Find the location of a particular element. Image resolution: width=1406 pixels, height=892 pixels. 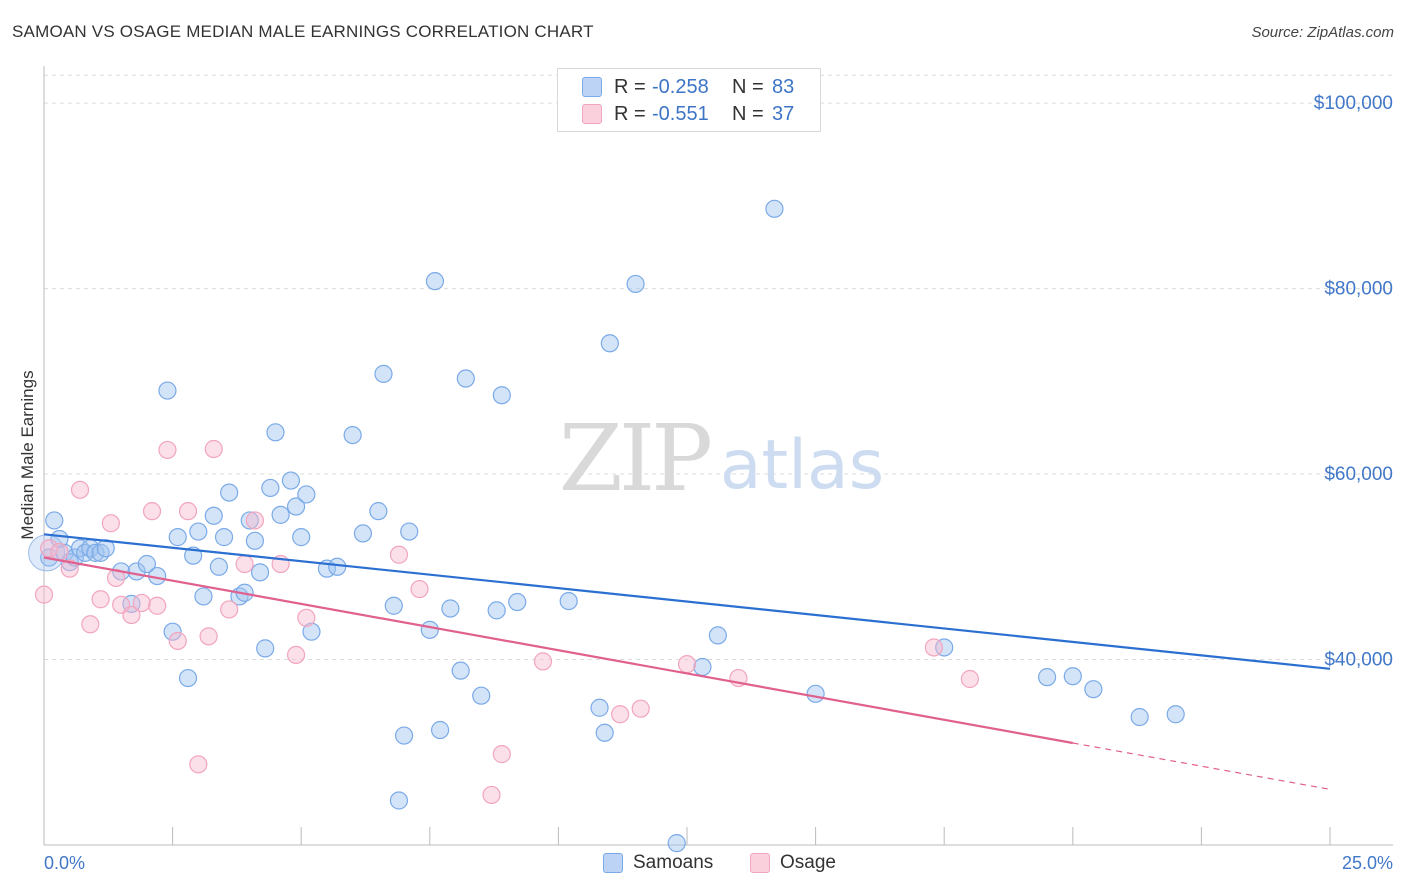

source-label: Source: ZipAtlas.com is located at coordinates (1322, 32).